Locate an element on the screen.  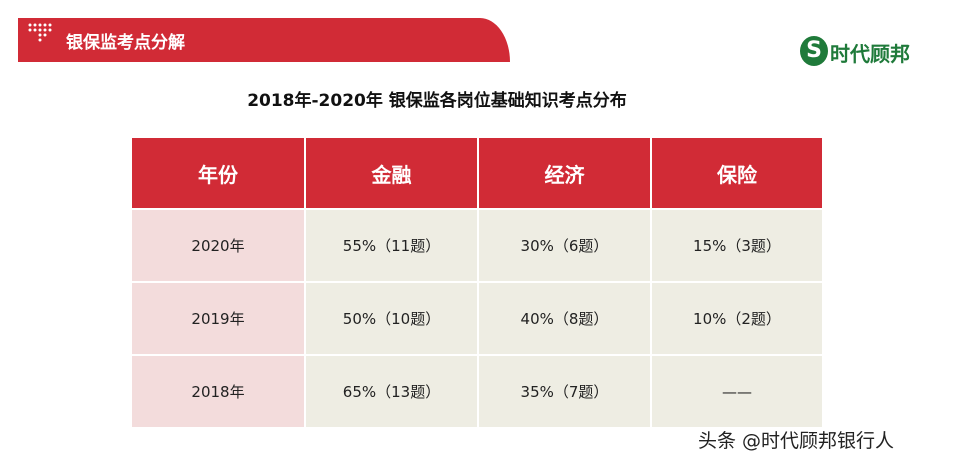
header-cell: 经济 is located at coordinates (564, 173).